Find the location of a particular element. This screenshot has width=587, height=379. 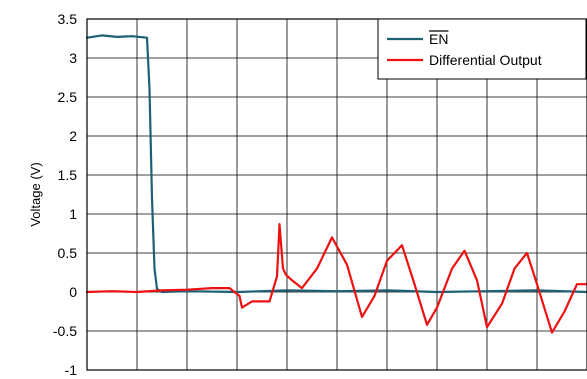

legend-box is located at coordinates (482, 49).